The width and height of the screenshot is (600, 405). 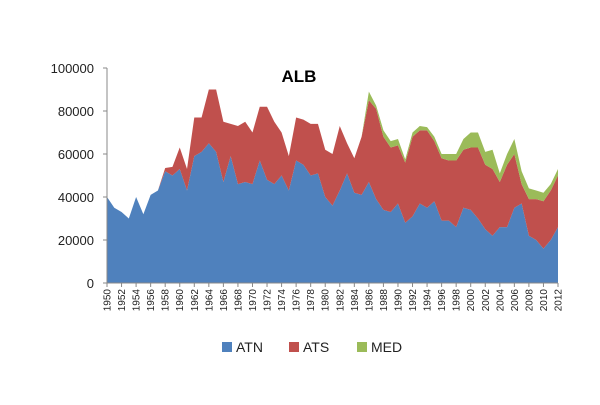 I want to click on x-tick-label: 1960, so click(x=180, y=300).